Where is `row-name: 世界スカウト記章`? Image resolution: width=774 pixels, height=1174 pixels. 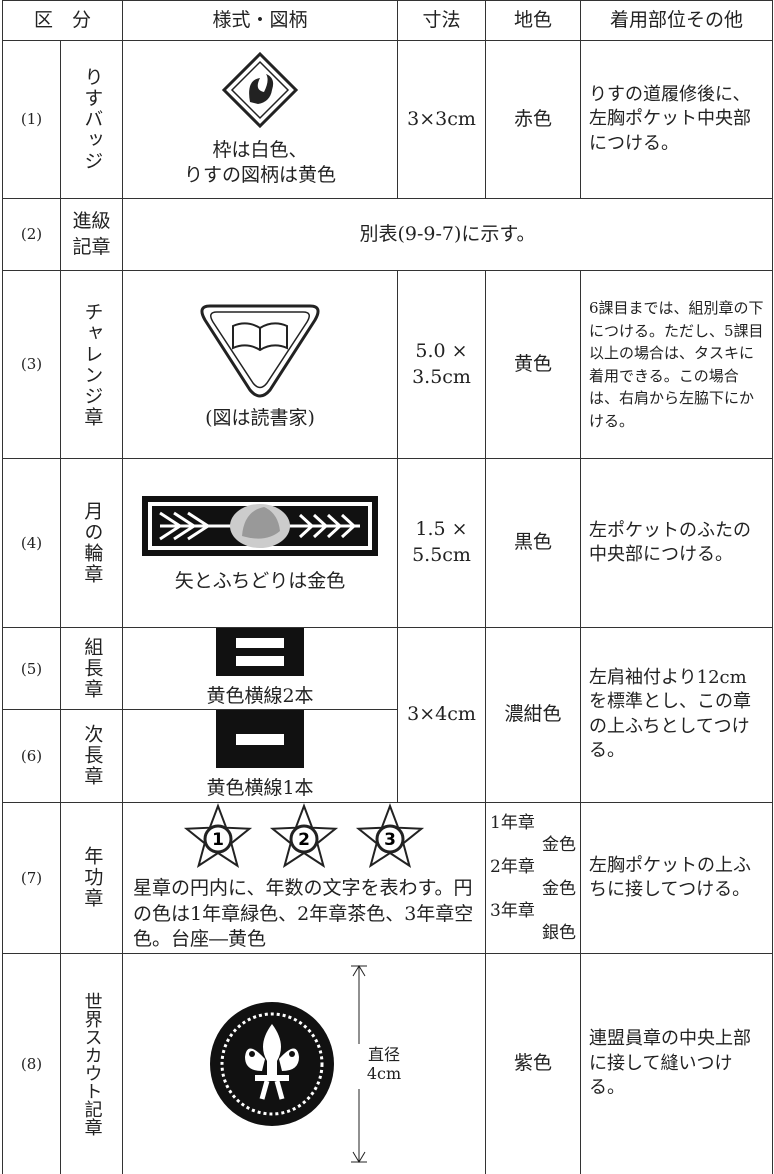 row-name: 世界スカウト記章 is located at coordinates (92, 1063).